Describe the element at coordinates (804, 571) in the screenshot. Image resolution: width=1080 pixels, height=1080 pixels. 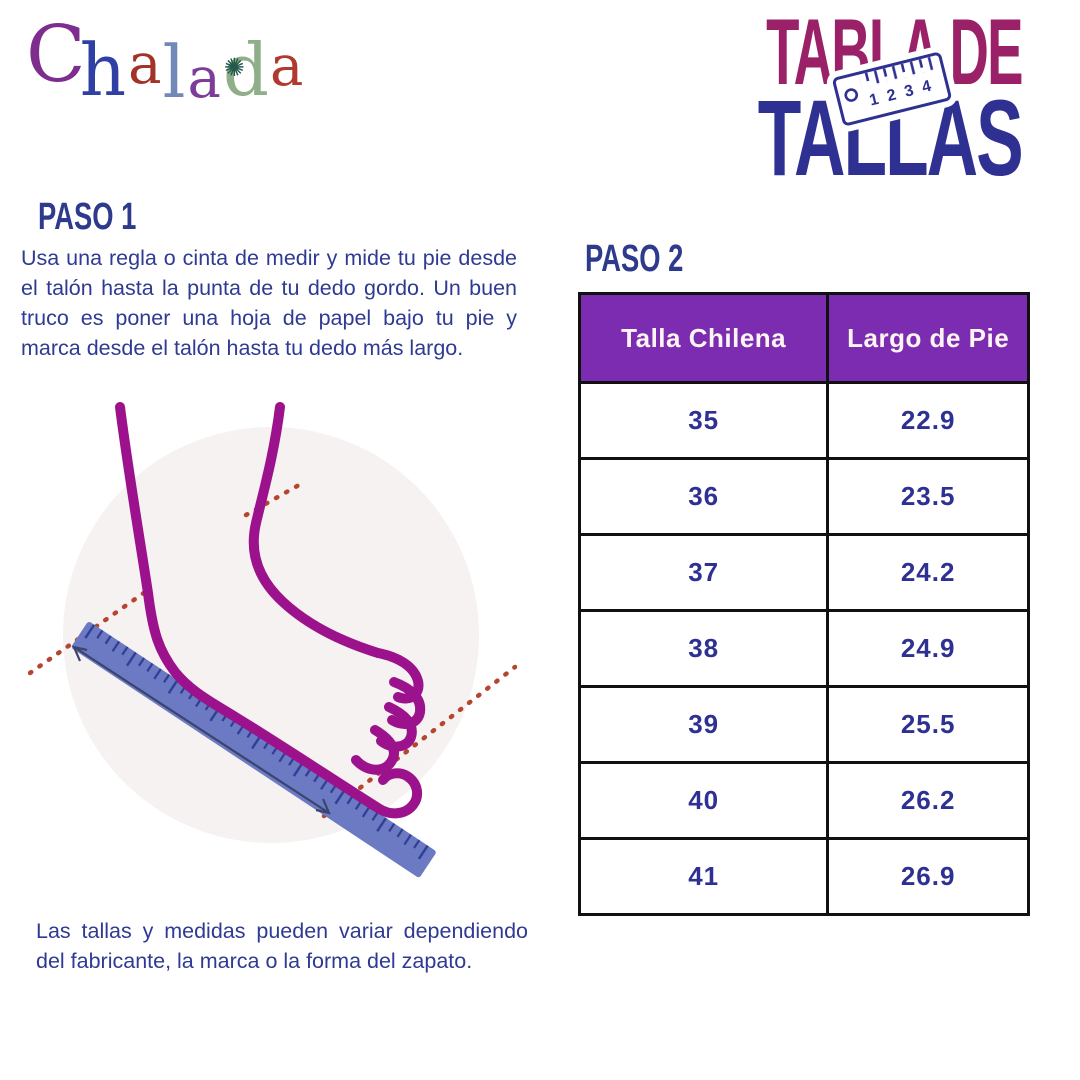
I see `table-row: 37 24.2` at that location.